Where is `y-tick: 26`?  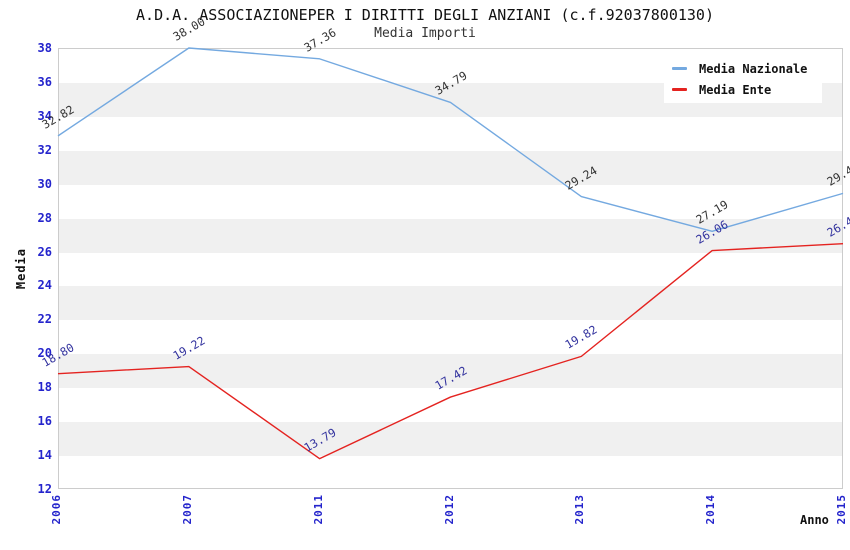 y-tick: 26 is located at coordinates (44, 251).